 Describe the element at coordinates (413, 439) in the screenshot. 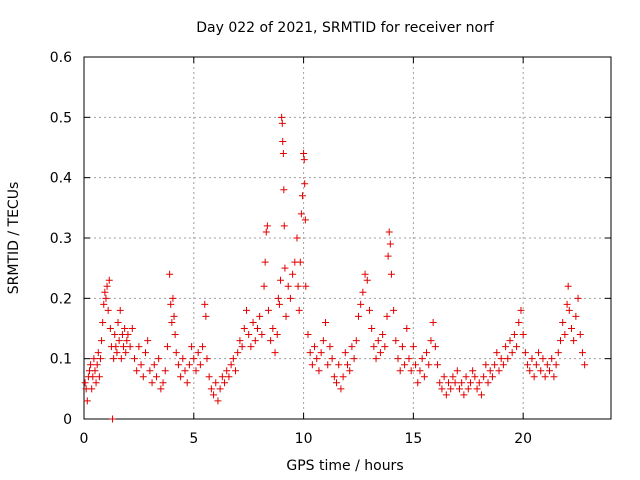

I see `x-tick-label: 15` at that location.